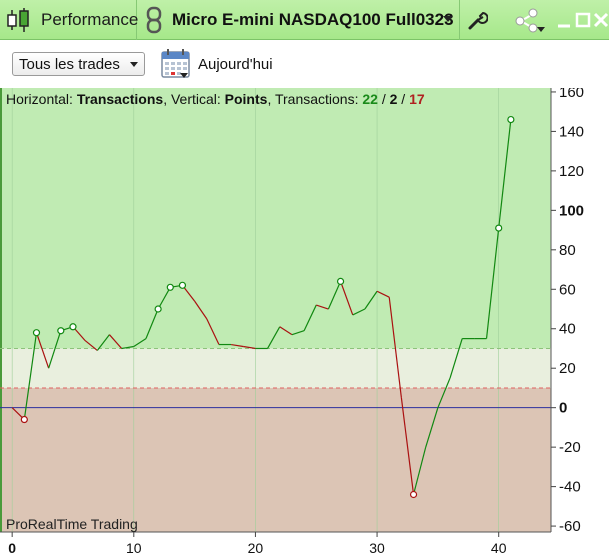  Describe the element at coordinates (69, 64) in the screenshot. I see `trade-filter-value: Tous les trades` at that location.